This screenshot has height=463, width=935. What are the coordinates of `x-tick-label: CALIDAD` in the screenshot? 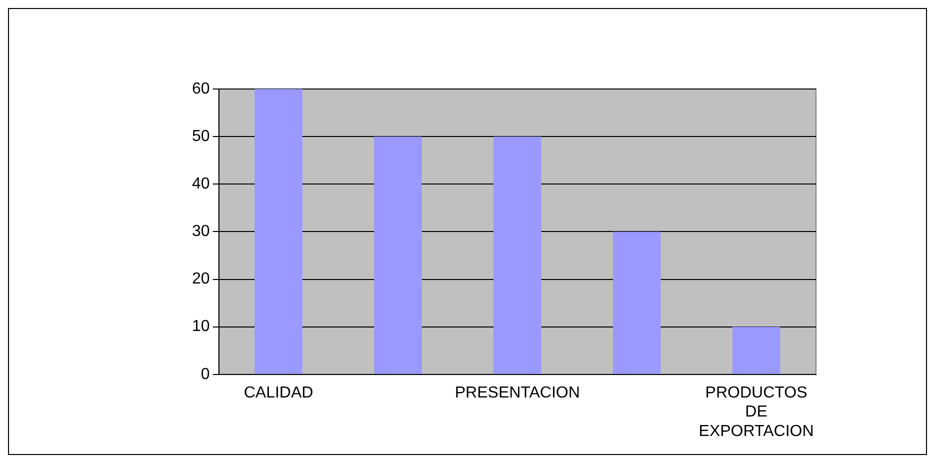 It's located at (279, 393).